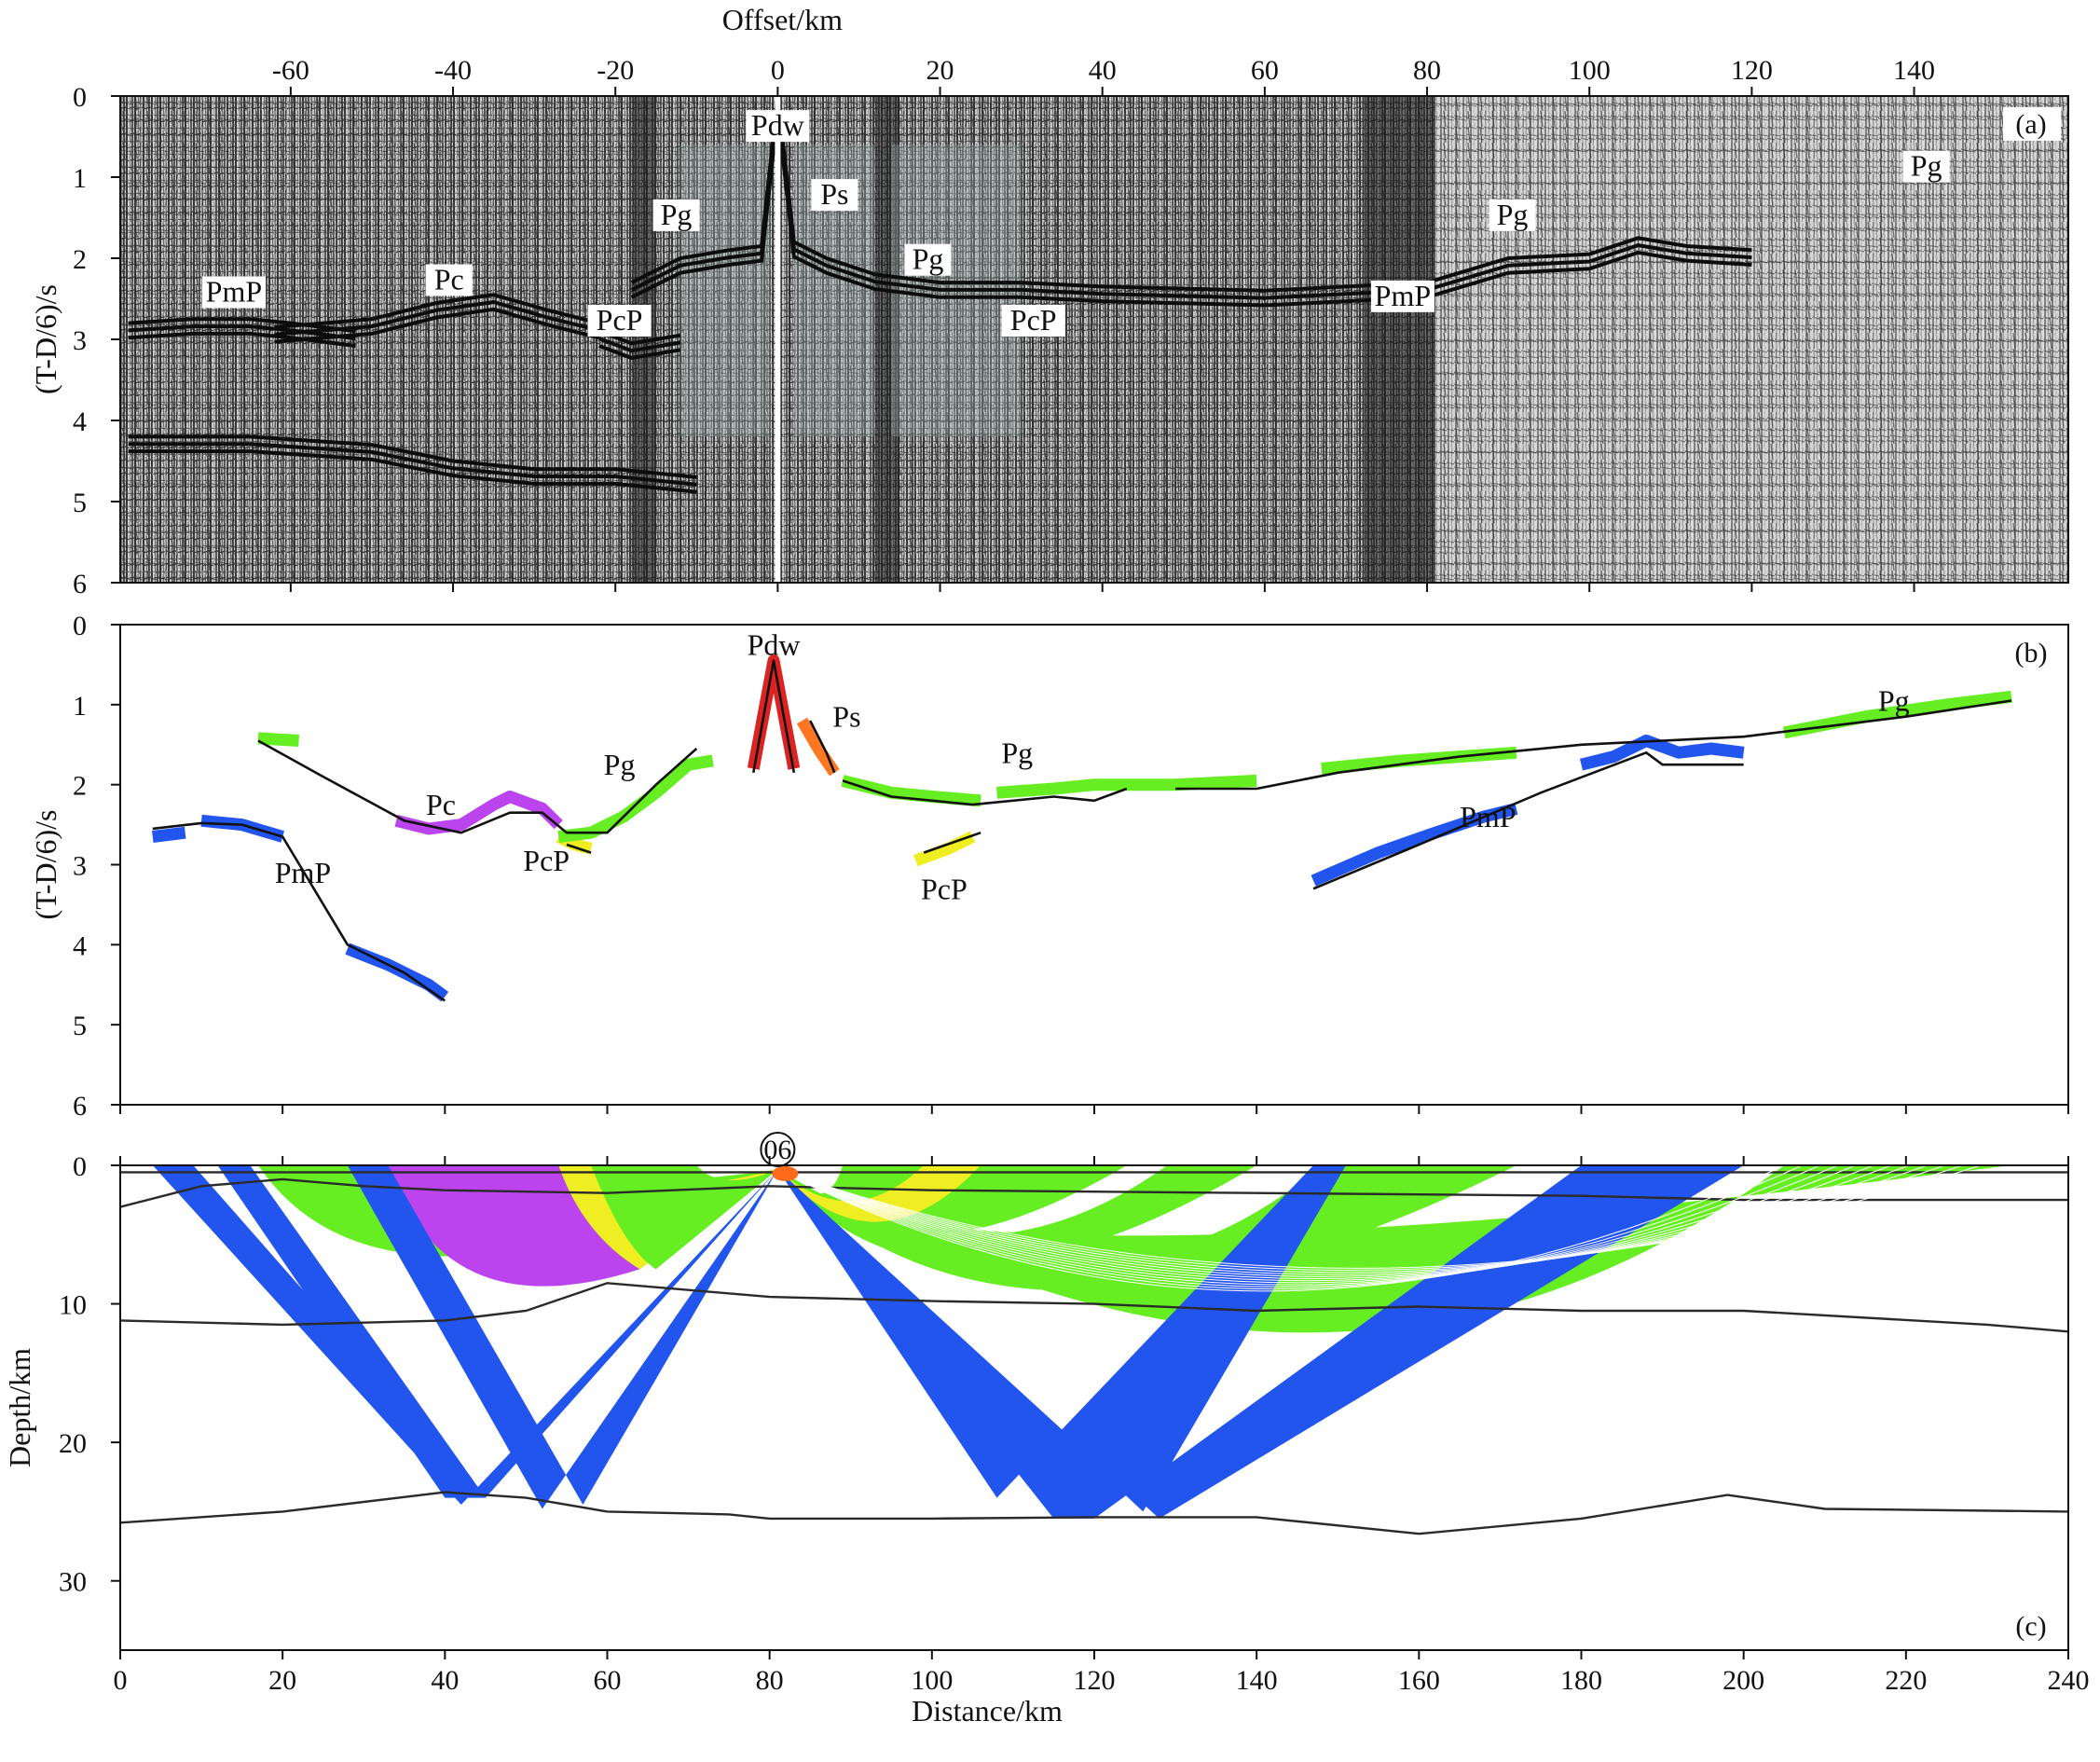 Image resolution: width=2100 pixels, height=1762 pixels. I want to click on observed-pick-Pg, so click(1897, 714).